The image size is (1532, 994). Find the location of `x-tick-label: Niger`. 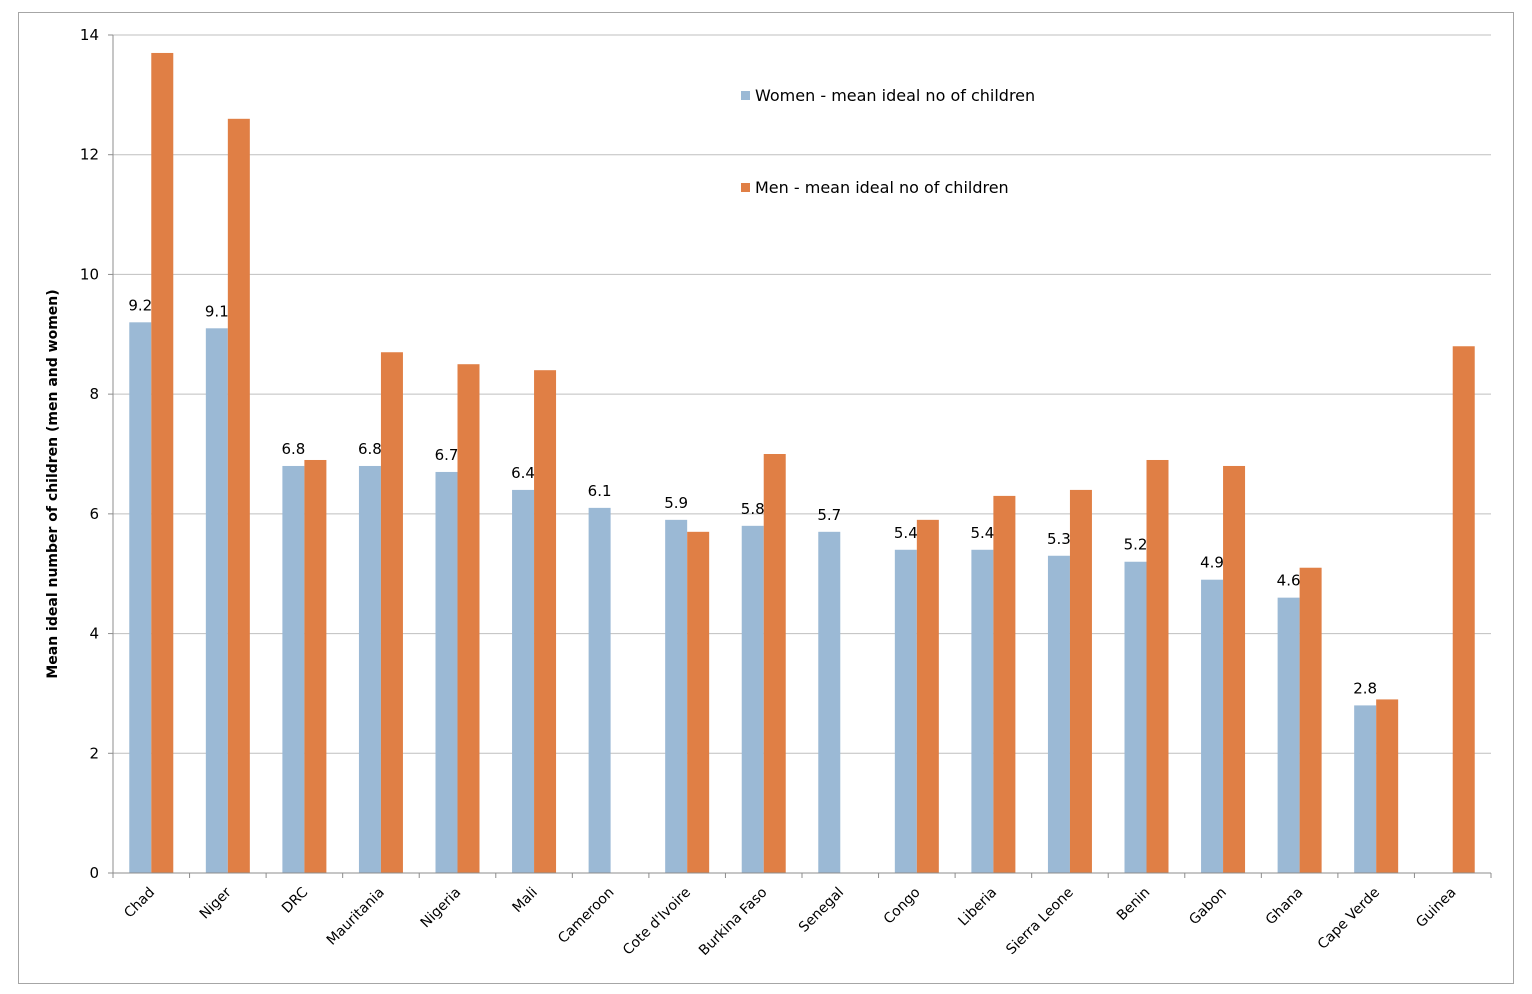

x-tick-label: Niger is located at coordinates (216, 903).